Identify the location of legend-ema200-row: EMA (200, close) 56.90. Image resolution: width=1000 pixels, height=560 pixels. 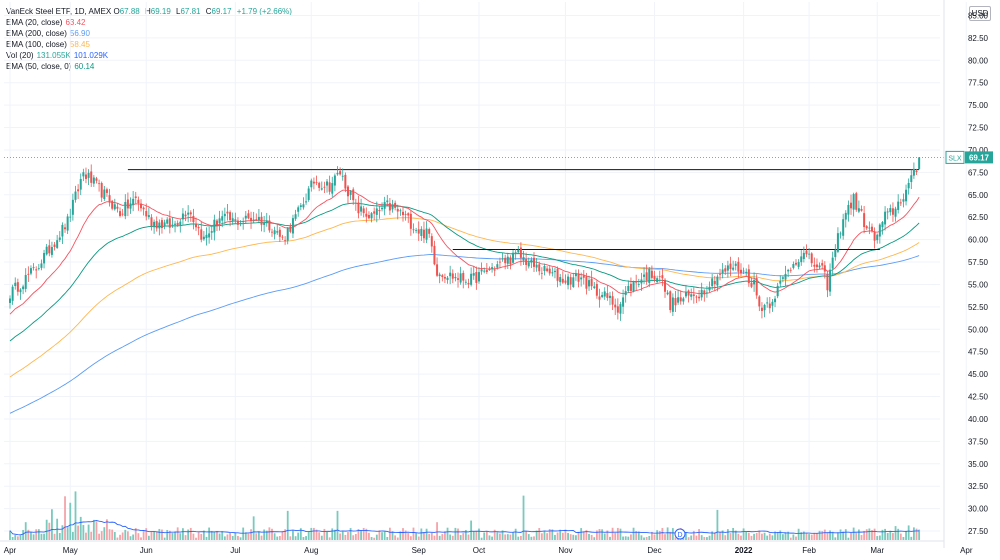
(149, 33).